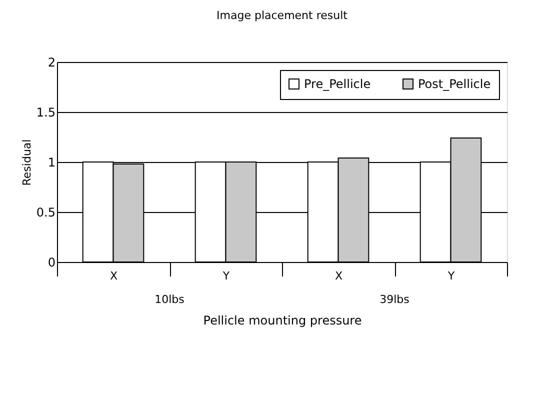 This screenshot has width=547, height=405. I want to click on y-tick-label: 0.5, so click(46, 213).